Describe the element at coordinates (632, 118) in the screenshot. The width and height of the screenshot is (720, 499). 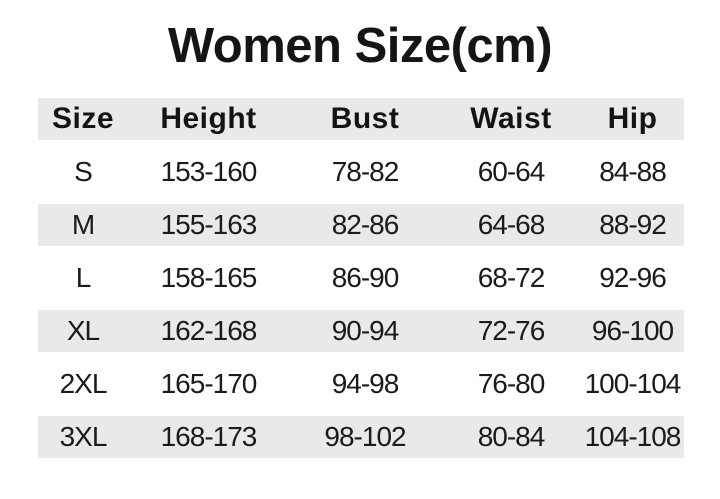
I see `header-cell-hip: Hip` at that location.